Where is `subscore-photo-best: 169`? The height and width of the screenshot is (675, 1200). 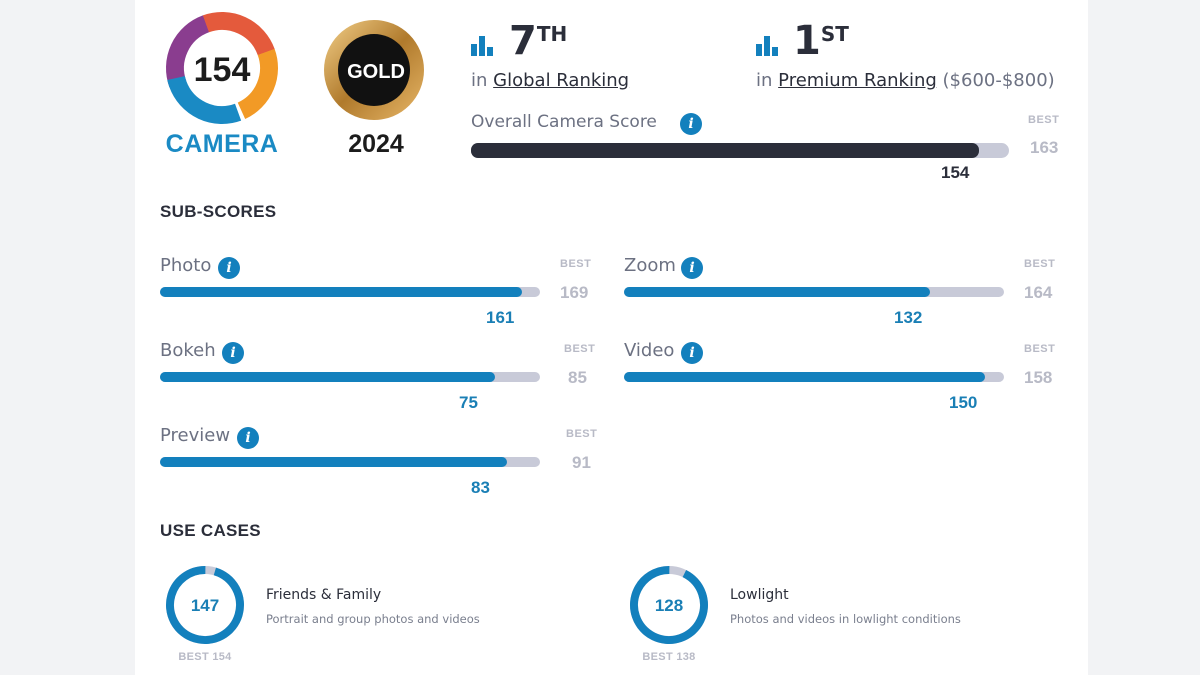
subscore-photo-best: 169 is located at coordinates (574, 292).